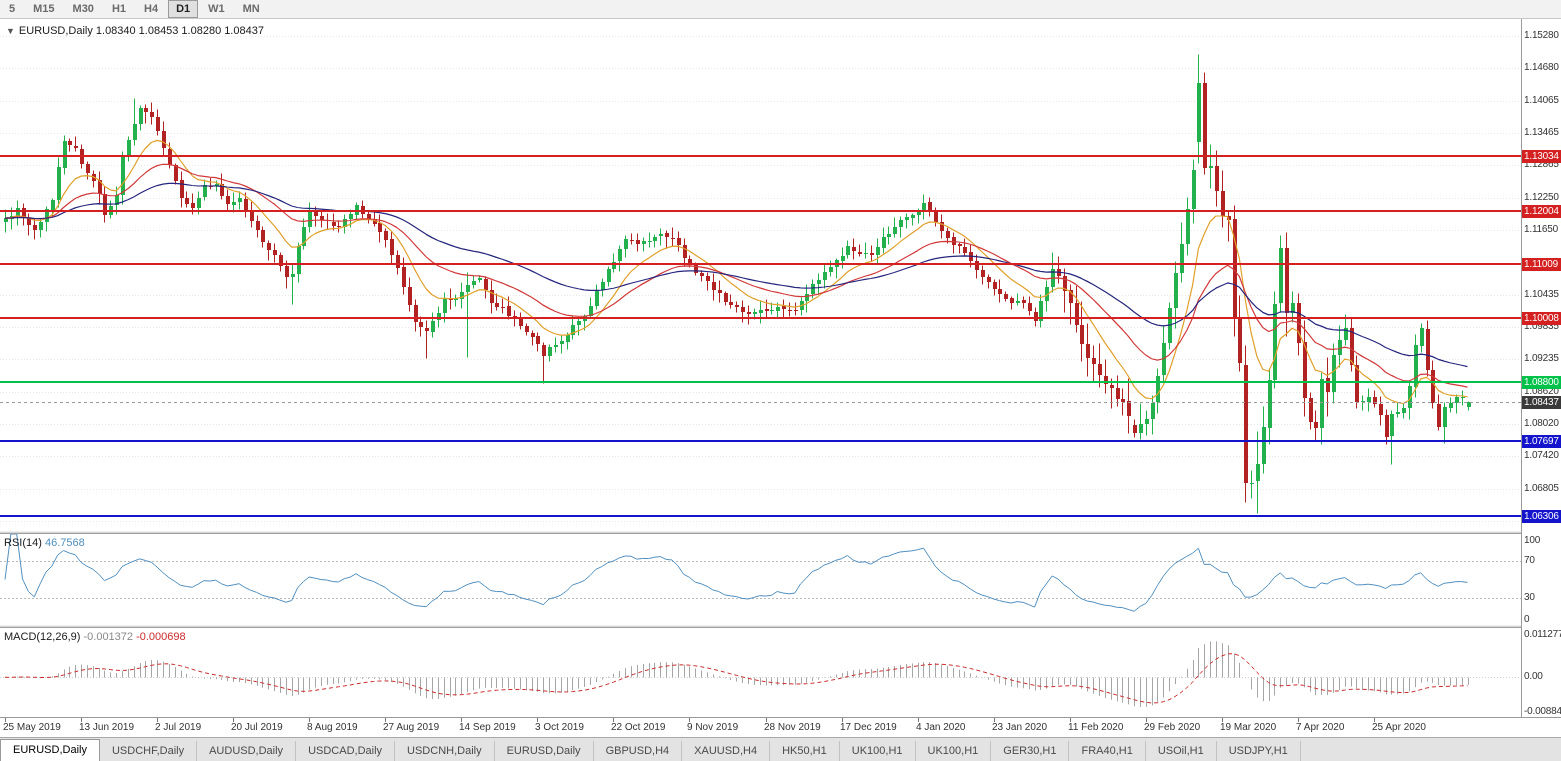 The width and height of the screenshot is (1561, 761). What do you see at coordinates (201, 31) in the screenshot?
I see `ohlc-low: 1.08280` at bounding box center [201, 31].